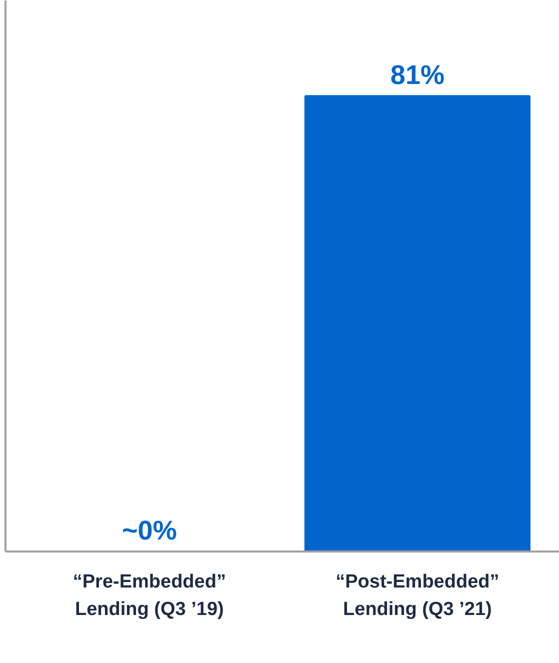 This screenshot has width=559, height=663. What do you see at coordinates (418, 596) in the screenshot?
I see `x-tick-label: “Post-Embedded” Lending (Q3 ’21)` at bounding box center [418, 596].